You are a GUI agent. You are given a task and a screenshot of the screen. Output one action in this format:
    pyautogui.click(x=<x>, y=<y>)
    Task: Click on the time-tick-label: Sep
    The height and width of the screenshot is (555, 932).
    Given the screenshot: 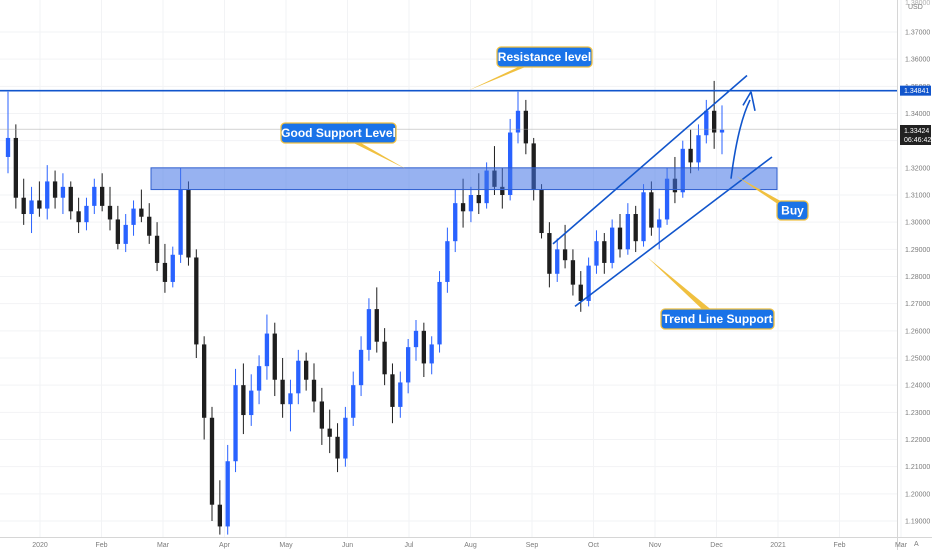 What is the action you would take?
    pyautogui.click(x=532, y=545)
    